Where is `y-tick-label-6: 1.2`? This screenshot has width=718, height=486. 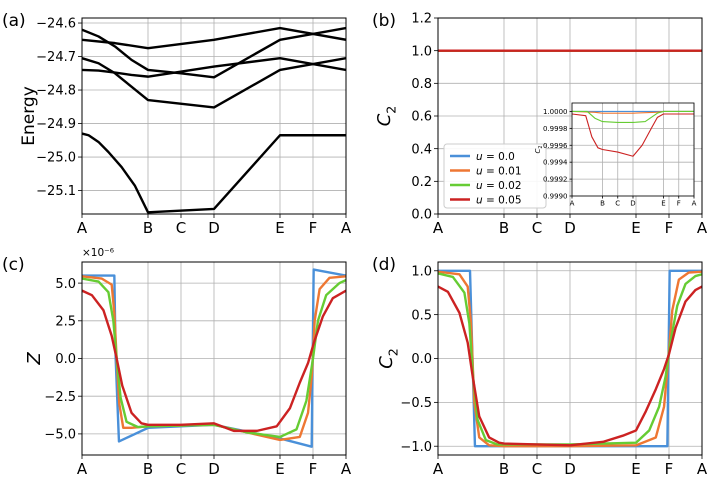
y-tick-label-6: 1.2 is located at coordinates (421, 19).